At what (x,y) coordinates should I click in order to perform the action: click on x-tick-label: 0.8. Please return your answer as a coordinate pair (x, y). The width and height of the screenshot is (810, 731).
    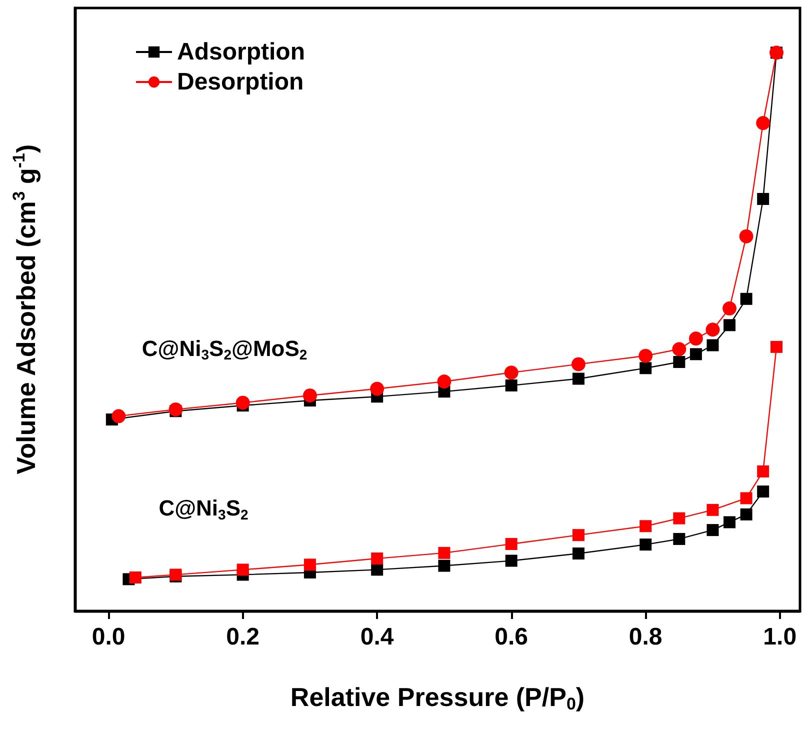
    Looking at the image, I should click on (645, 637).